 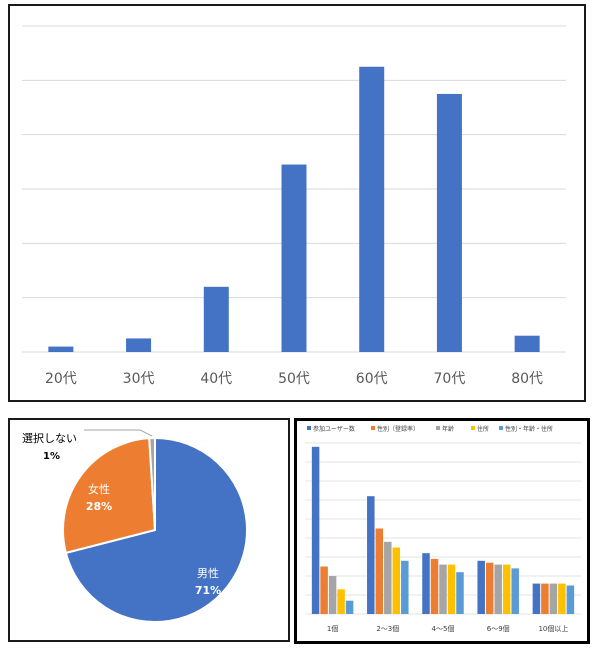 I want to click on x-tick-label: 10個以上, so click(x=553, y=628).